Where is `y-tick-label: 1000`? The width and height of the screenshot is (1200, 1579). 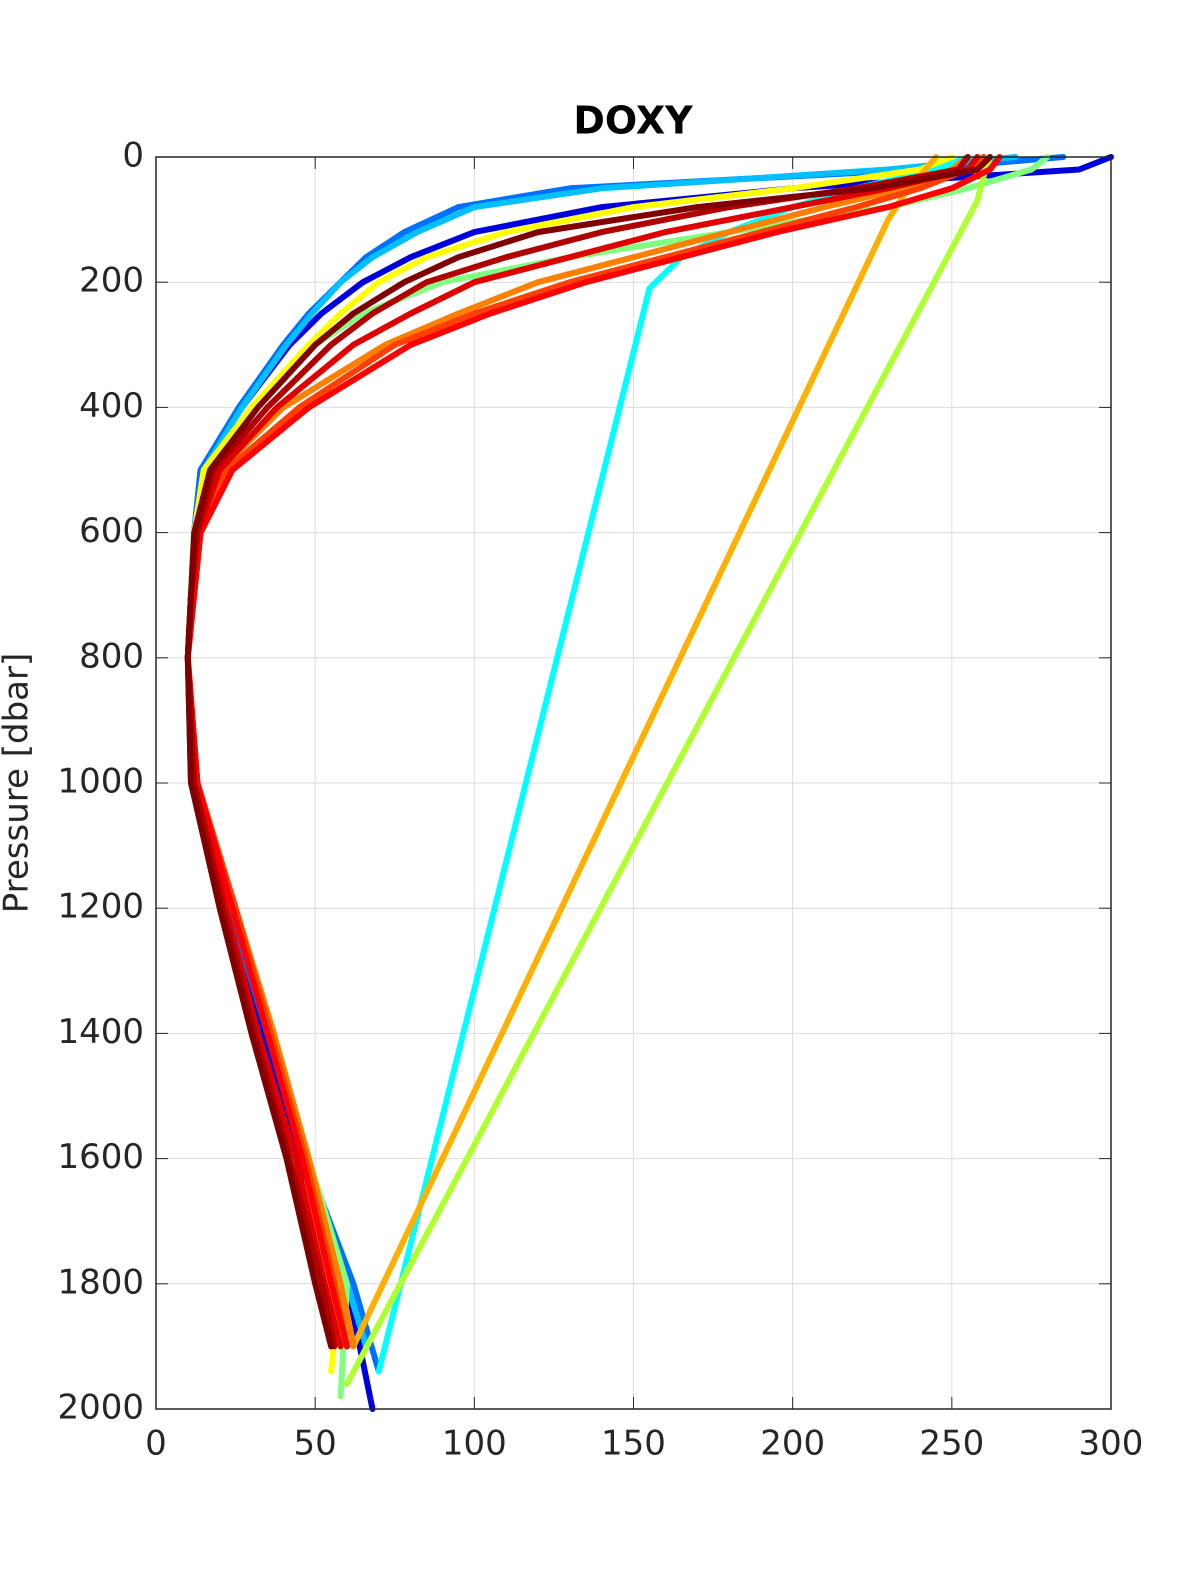 y-tick-label: 1000 is located at coordinates (100, 782).